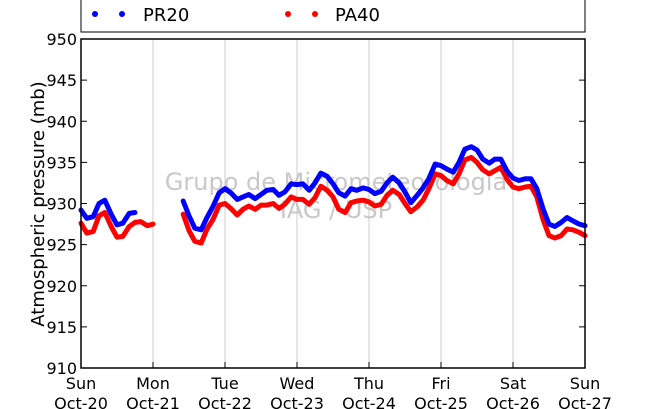  I want to click on x-tick-label-date: Oct-26, so click(513, 401).